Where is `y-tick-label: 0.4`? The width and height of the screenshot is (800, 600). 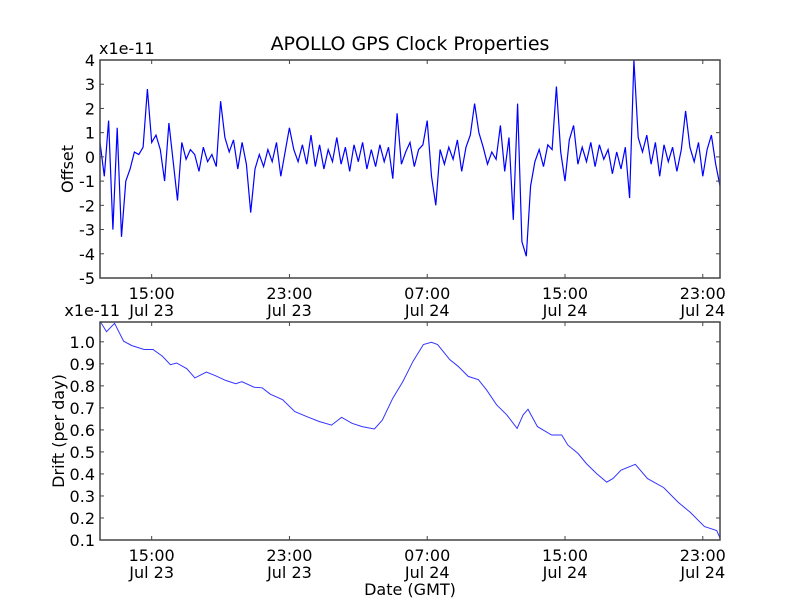
y-tick-label: 0.4 is located at coordinates (82, 474).